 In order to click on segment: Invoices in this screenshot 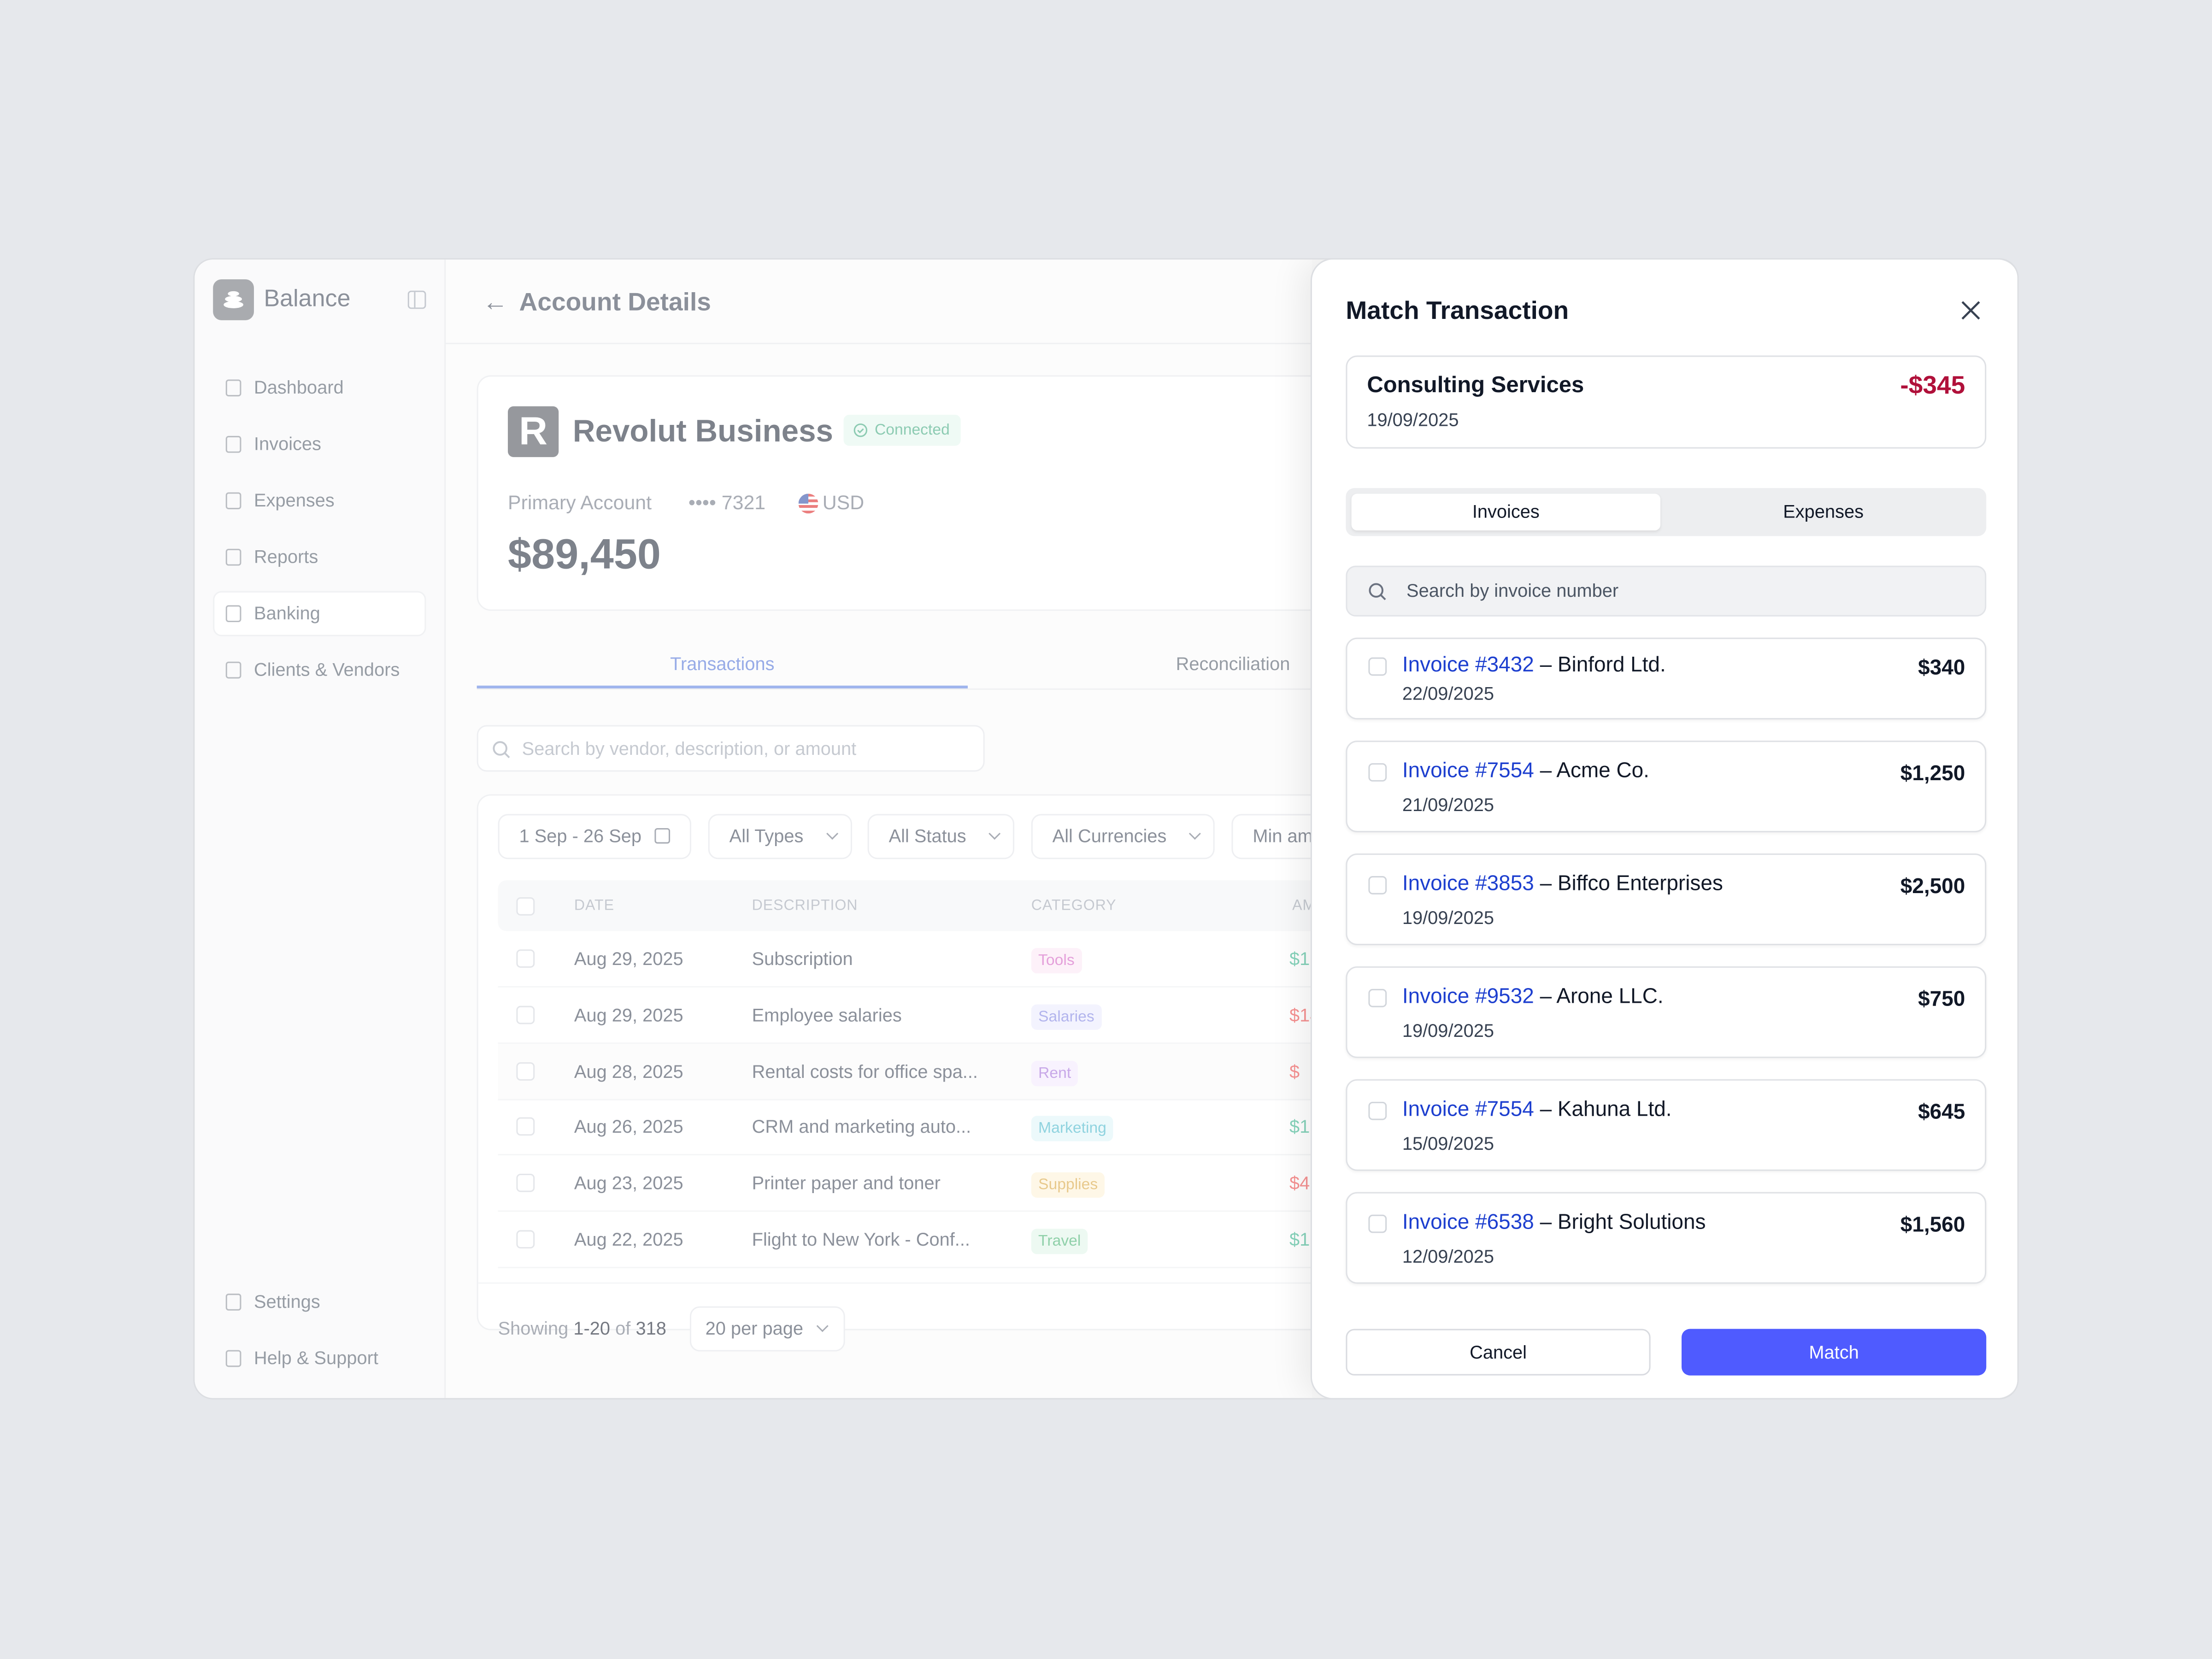, I will do `click(1506, 511)`.